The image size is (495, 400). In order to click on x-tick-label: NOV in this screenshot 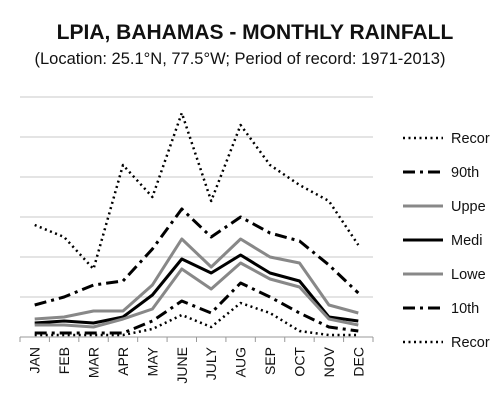, I will do `click(329, 361)`.